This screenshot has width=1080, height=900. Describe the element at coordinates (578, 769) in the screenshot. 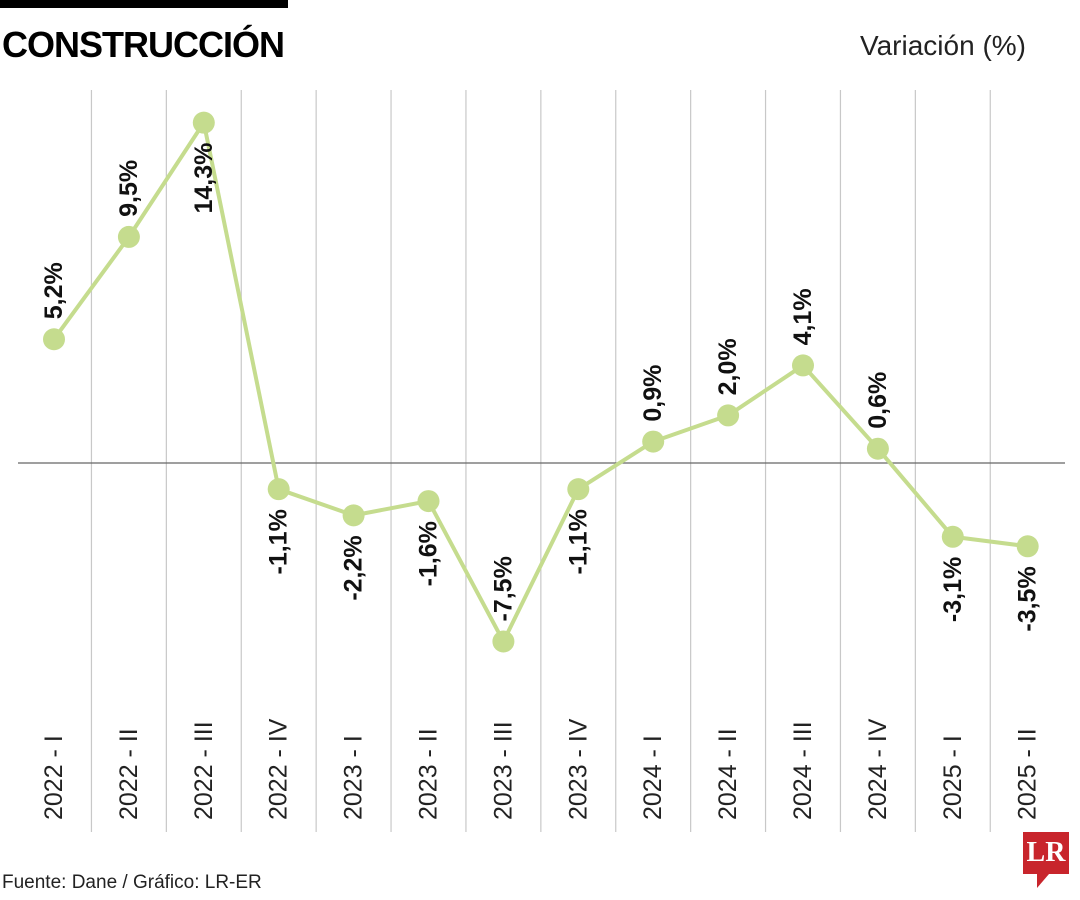

I see `x-tick-label: 2023 - IV` at that location.